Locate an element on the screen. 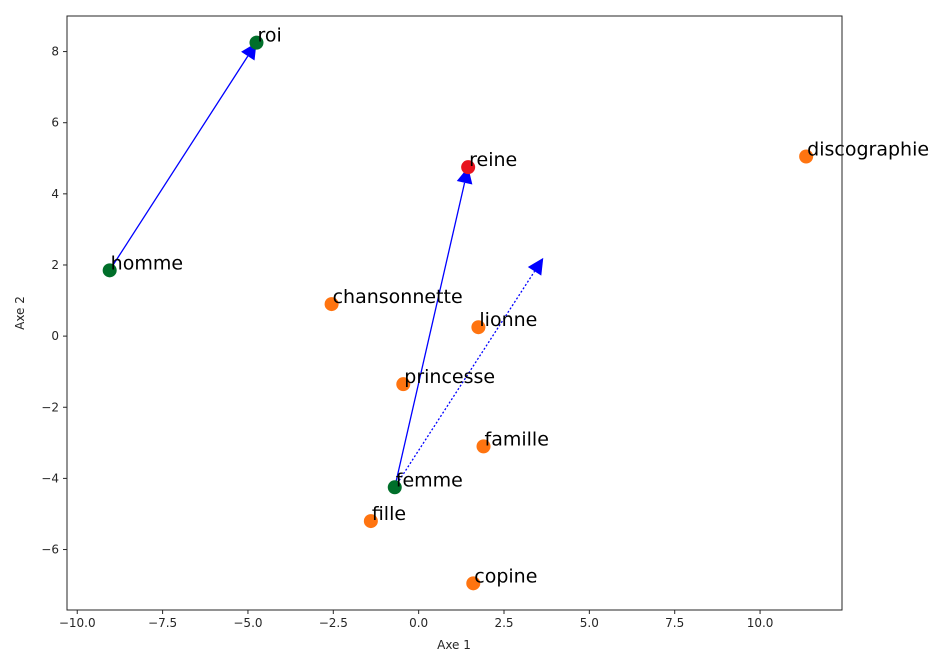 The image size is (939, 659). point-label: lionne is located at coordinates (508, 320).